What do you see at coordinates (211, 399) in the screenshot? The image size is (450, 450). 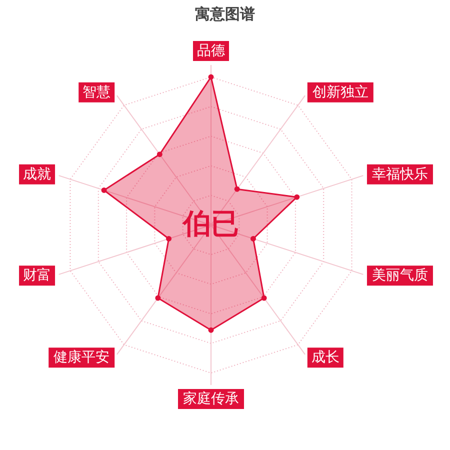 I see `spoke-label: 家庭传承` at bounding box center [211, 399].